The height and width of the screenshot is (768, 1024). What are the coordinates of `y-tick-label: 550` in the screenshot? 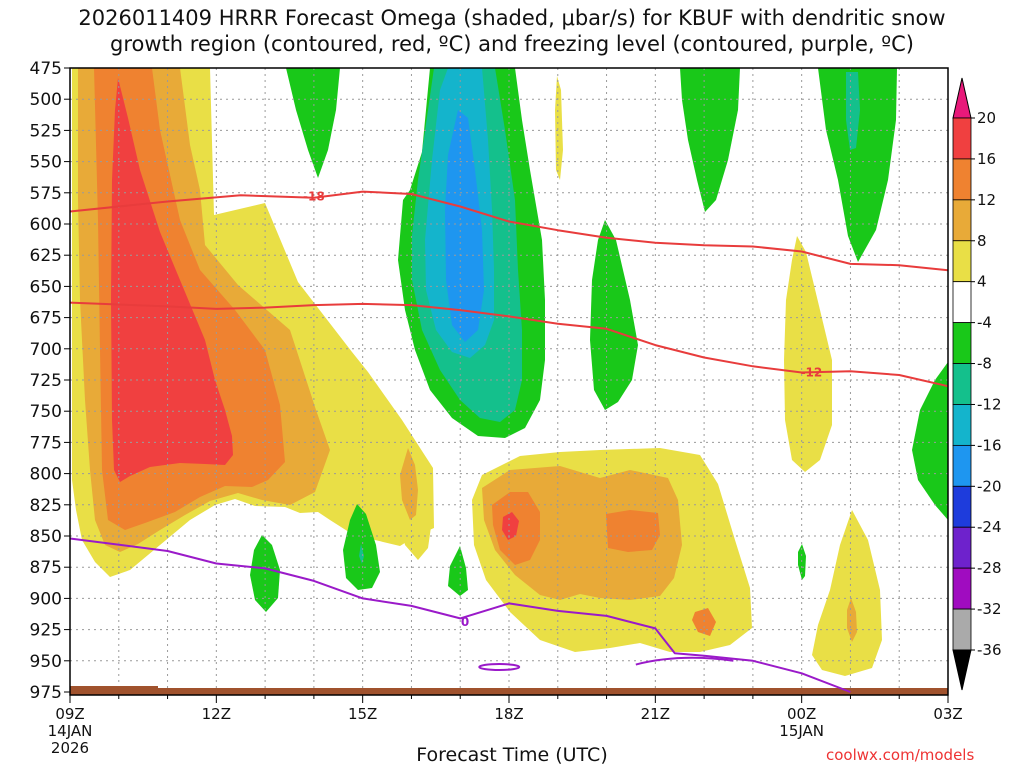 It's located at (46, 163).